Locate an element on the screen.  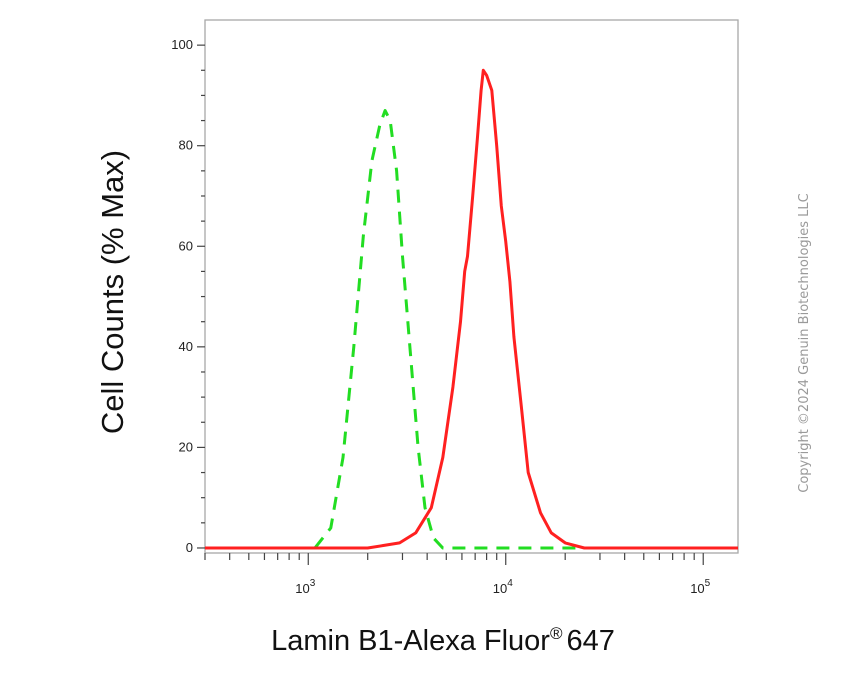
x-tick-exponent: 5 is located at coordinates (708, 583).